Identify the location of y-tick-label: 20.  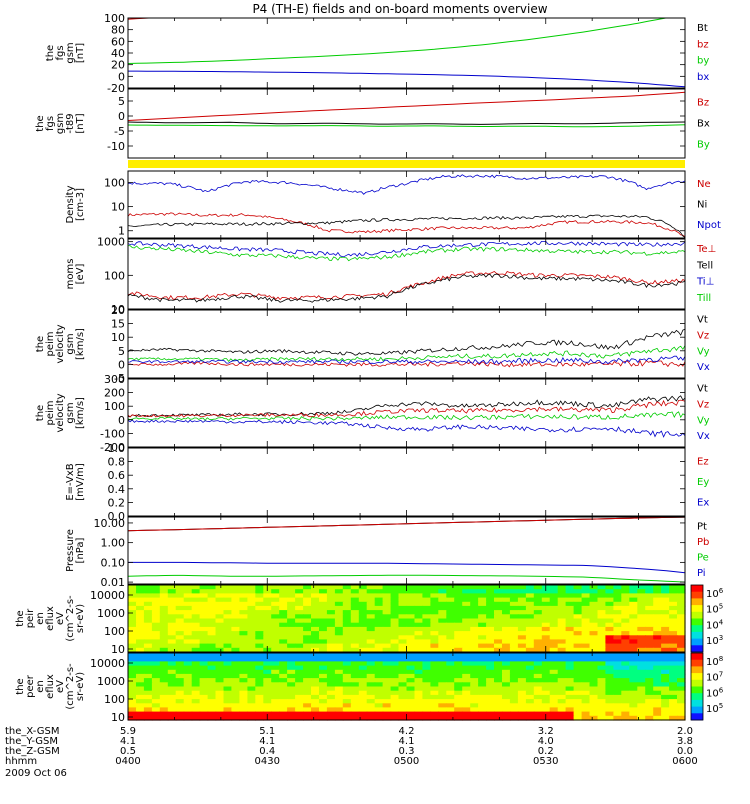
(118, 310).